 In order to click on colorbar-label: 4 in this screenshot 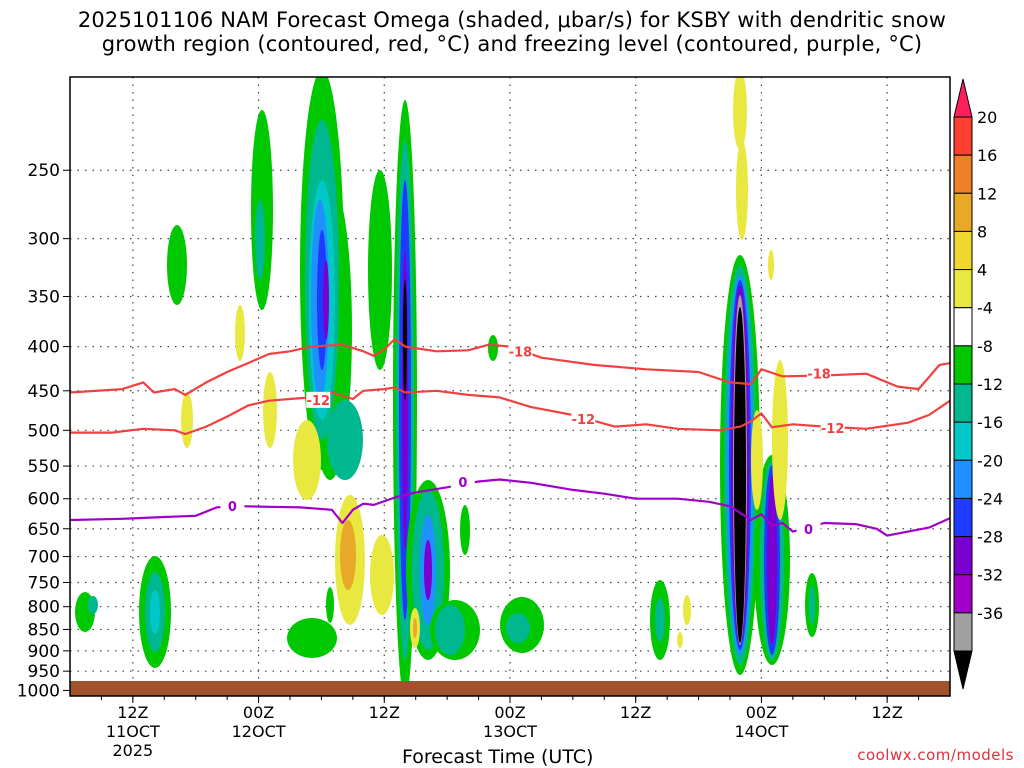, I will do `click(982, 270)`.